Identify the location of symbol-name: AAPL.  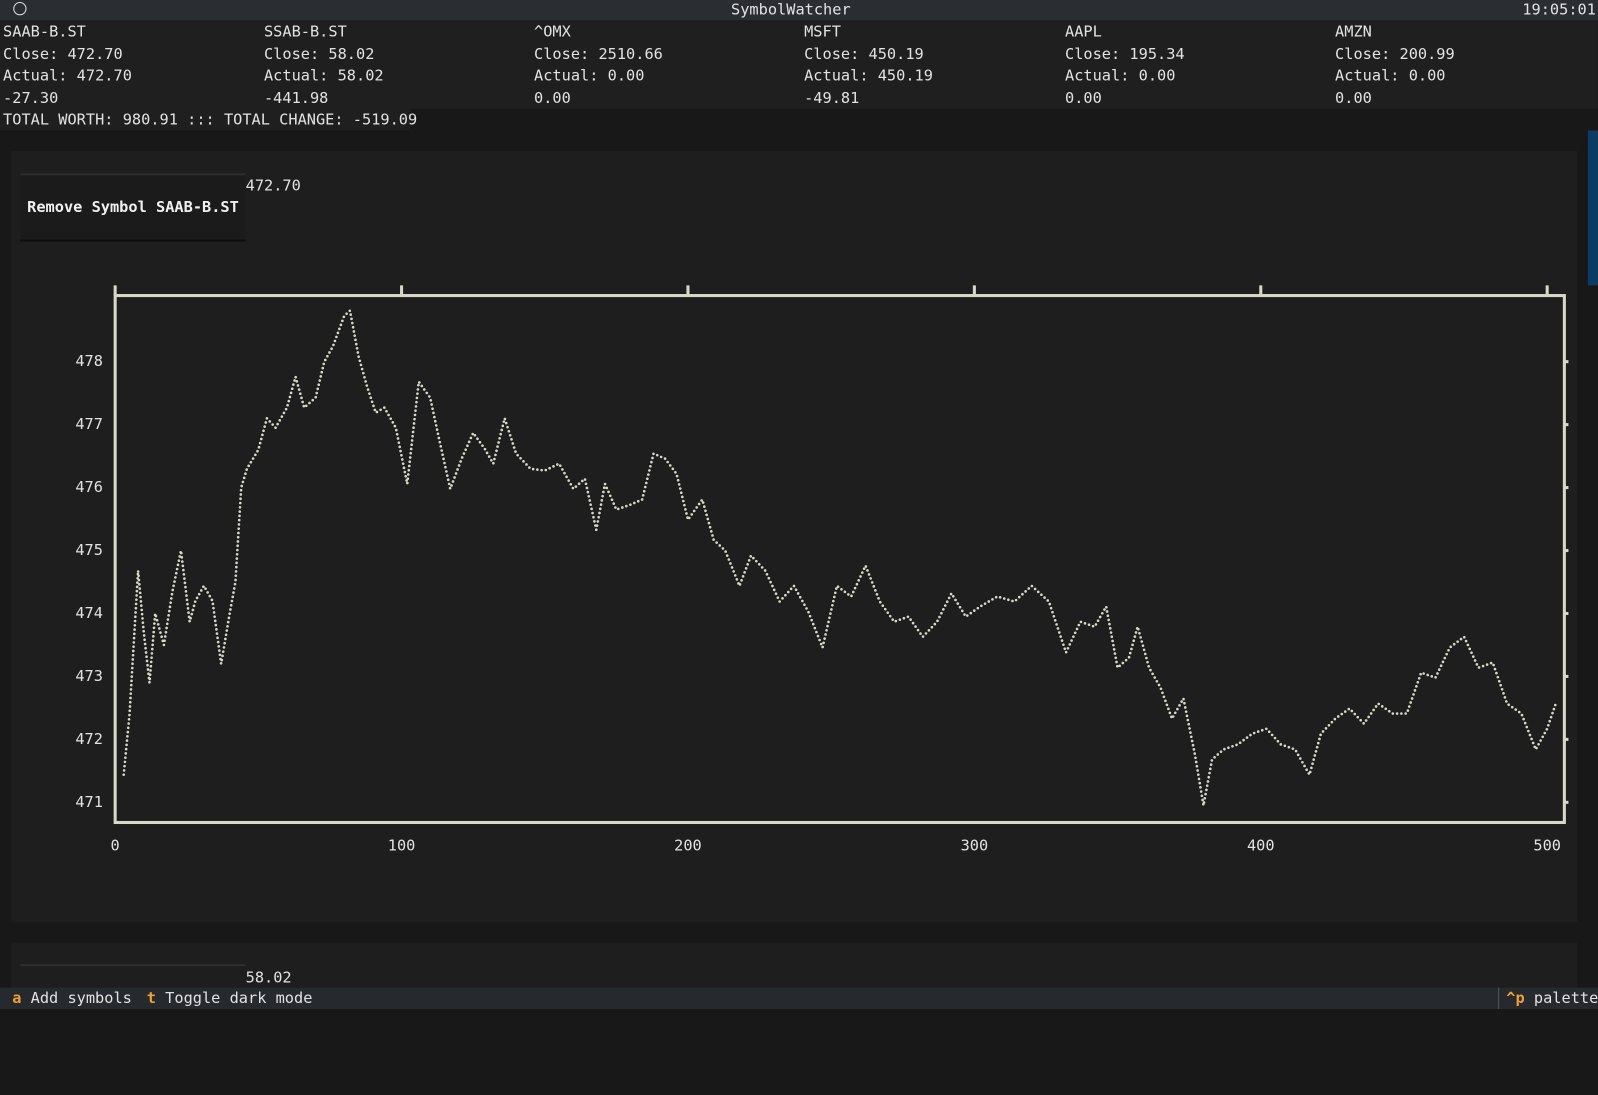
(1083, 31).